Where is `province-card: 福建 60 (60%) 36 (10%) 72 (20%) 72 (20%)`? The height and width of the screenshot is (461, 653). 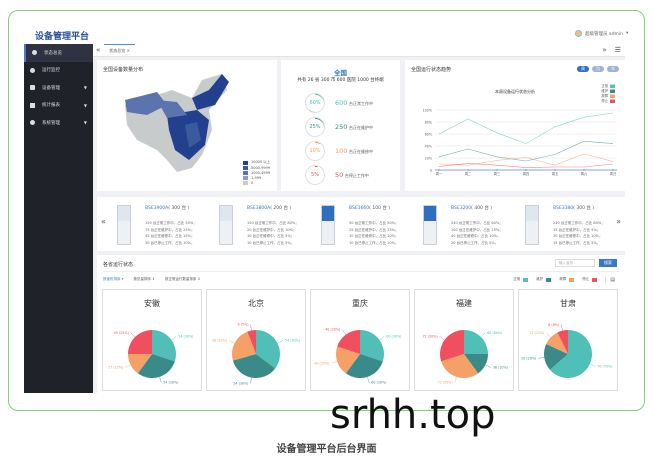
province-card: 福建 60 (60%) 36 (10%) 72 (20%) 72 (20%) is located at coordinates (464, 340).